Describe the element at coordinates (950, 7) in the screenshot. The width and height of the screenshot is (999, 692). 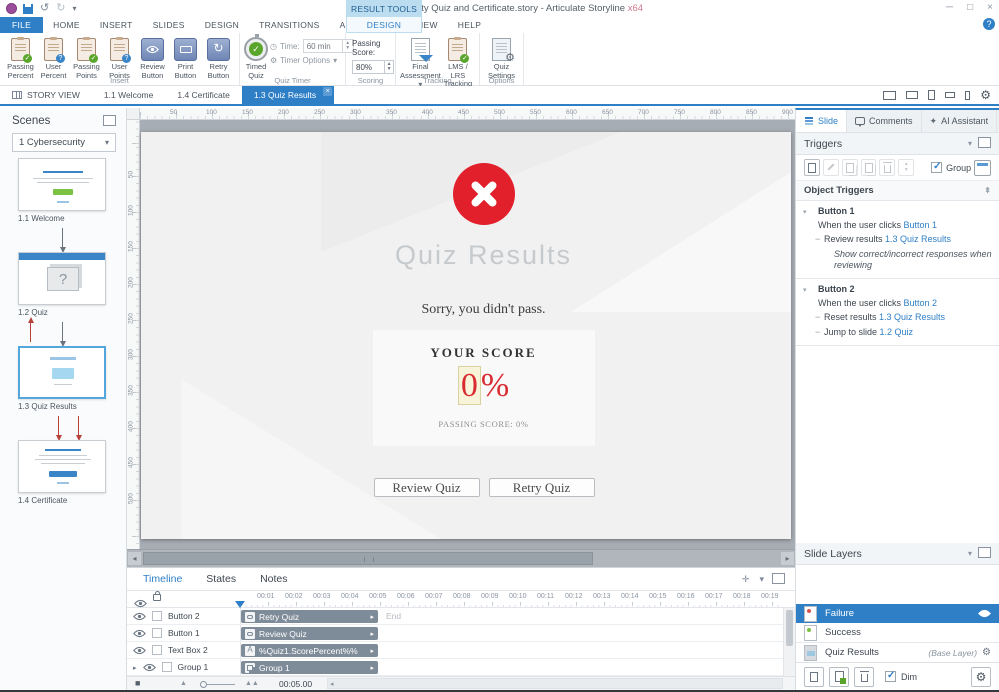
I see `minimize-button: ─` at that location.